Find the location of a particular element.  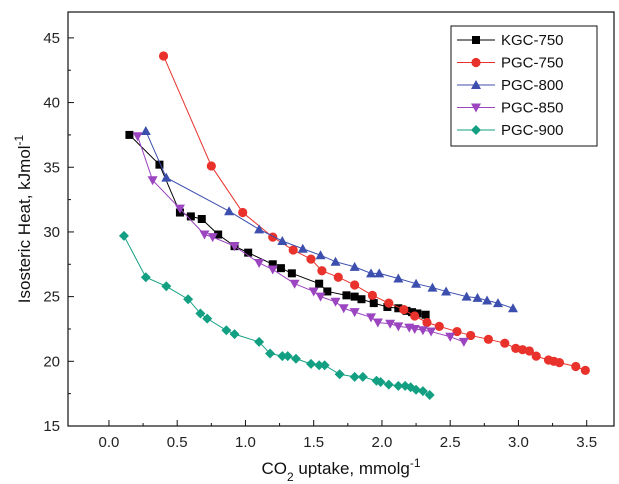

legend-item-kgc-750: KGC-750 is located at coordinates (510, 40).